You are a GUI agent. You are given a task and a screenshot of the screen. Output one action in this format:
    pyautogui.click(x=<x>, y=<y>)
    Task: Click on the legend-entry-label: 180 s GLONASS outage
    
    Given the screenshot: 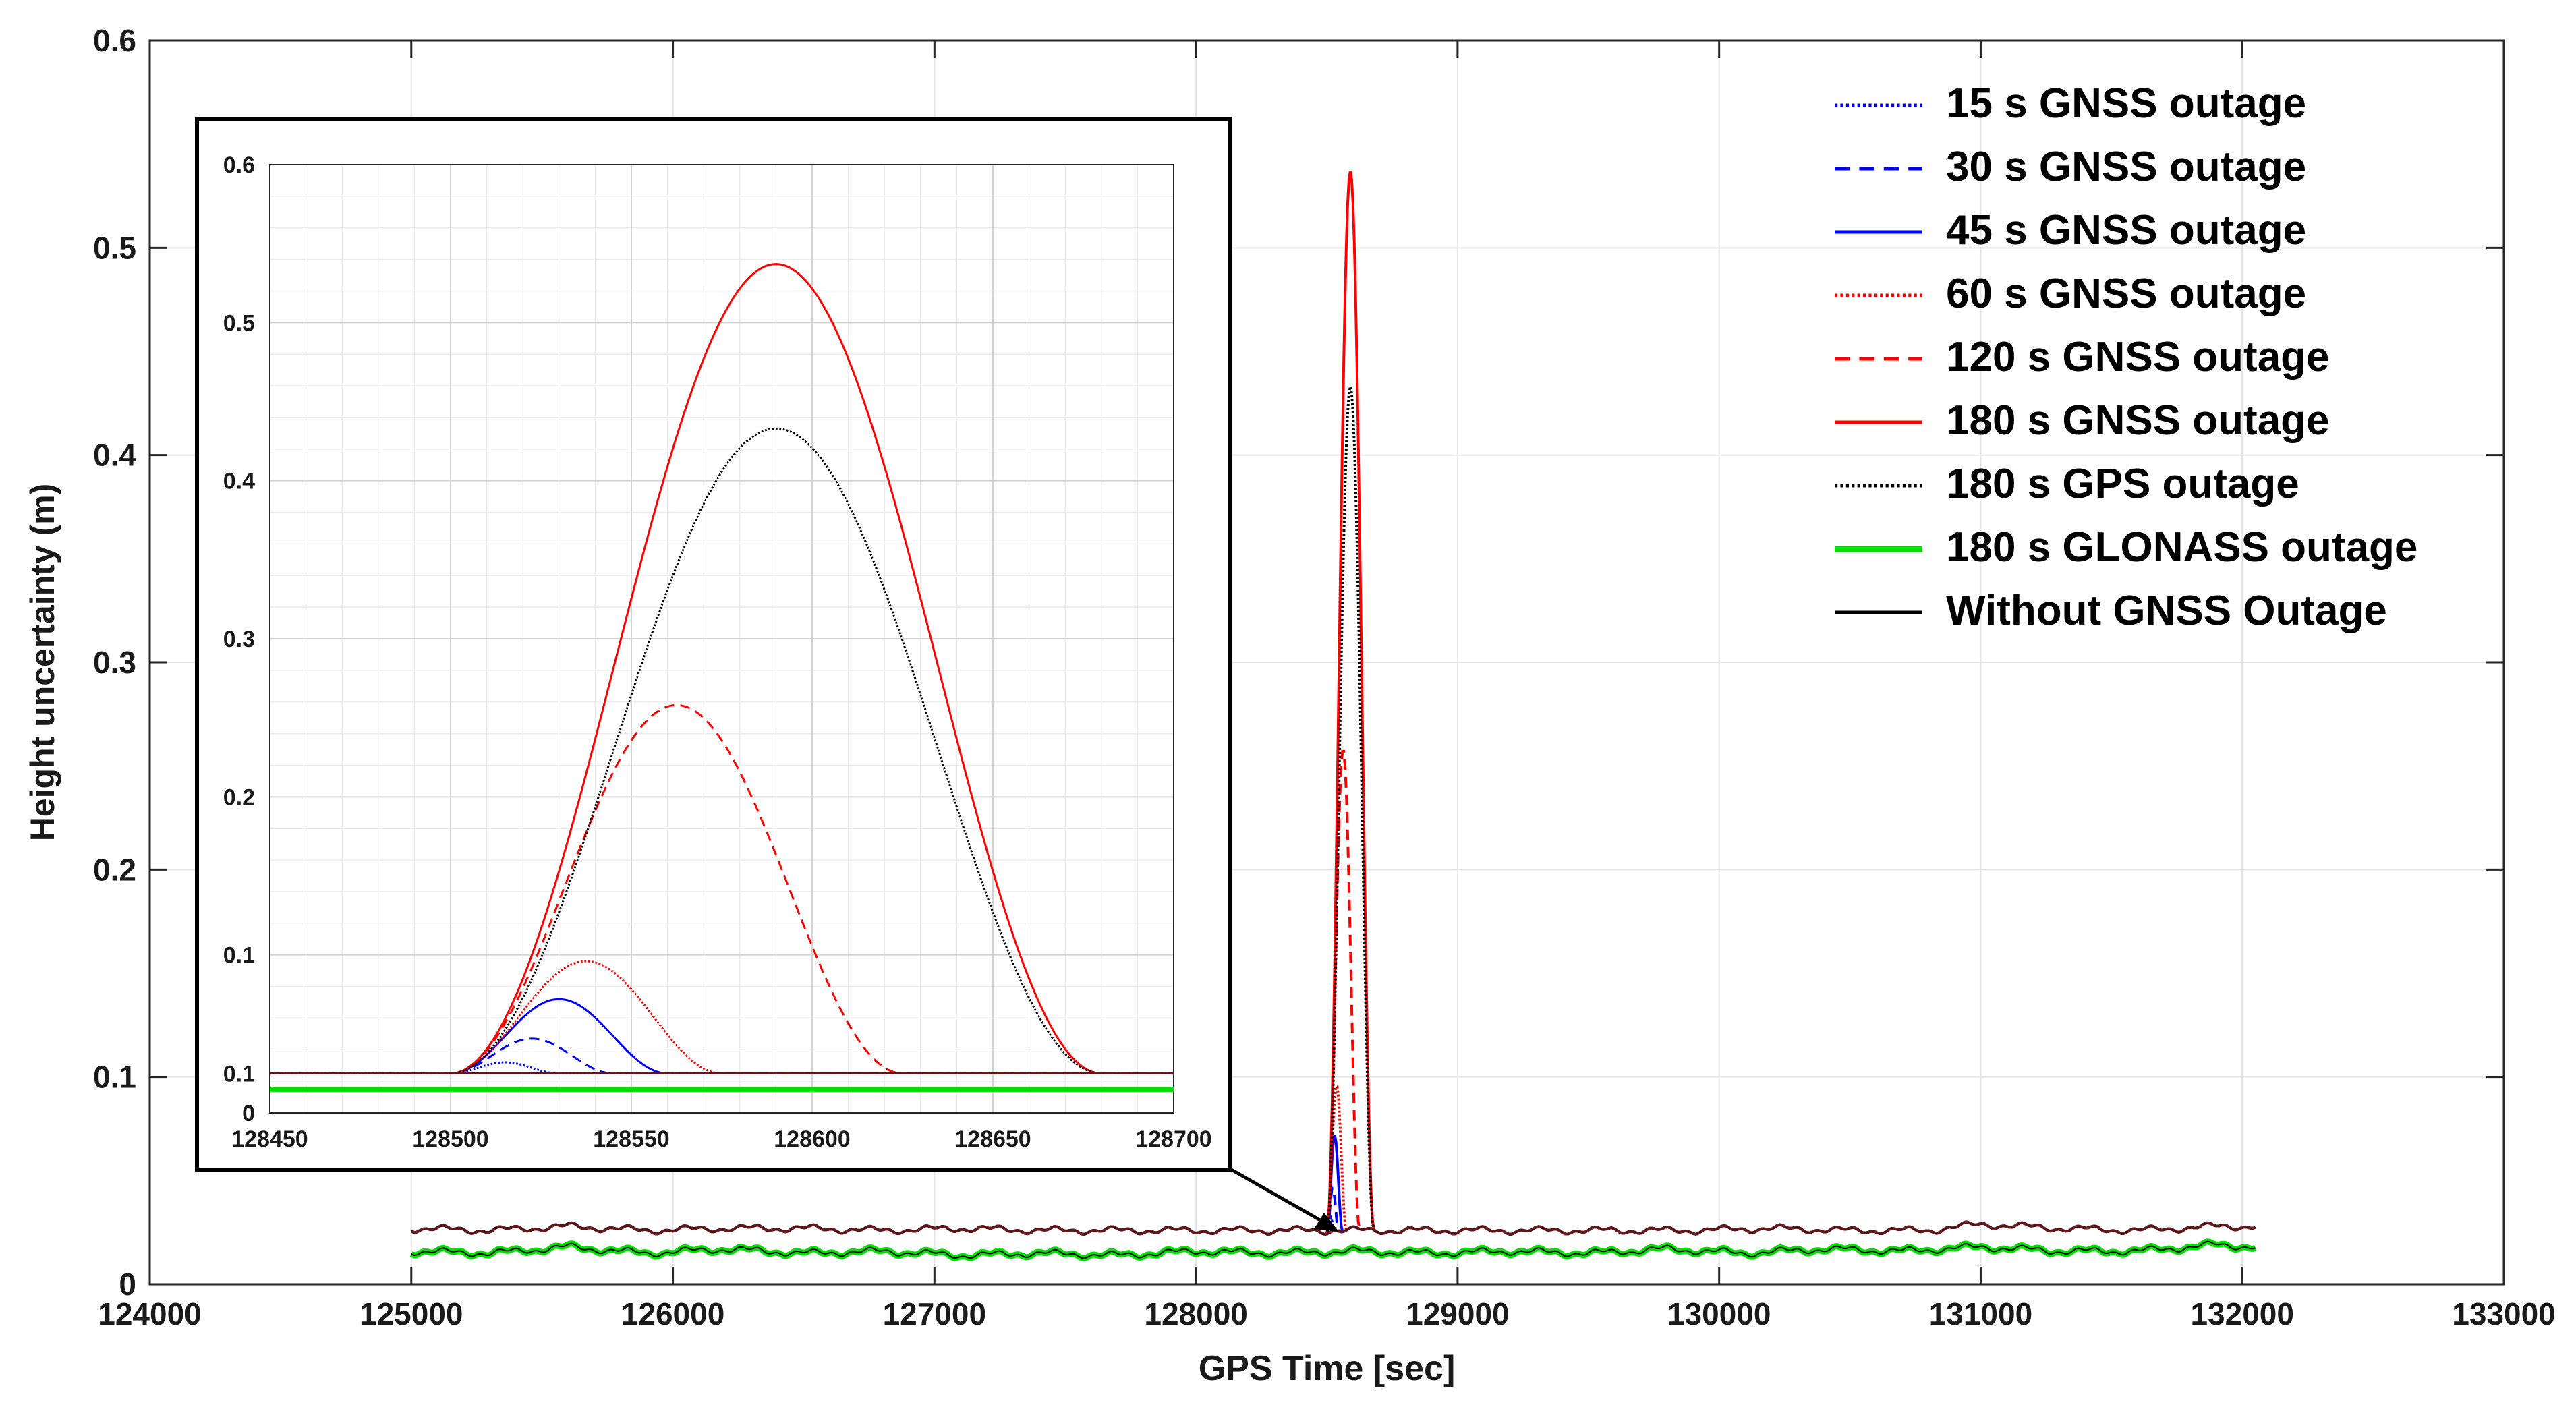 What is the action you would take?
    pyautogui.click(x=2181, y=547)
    